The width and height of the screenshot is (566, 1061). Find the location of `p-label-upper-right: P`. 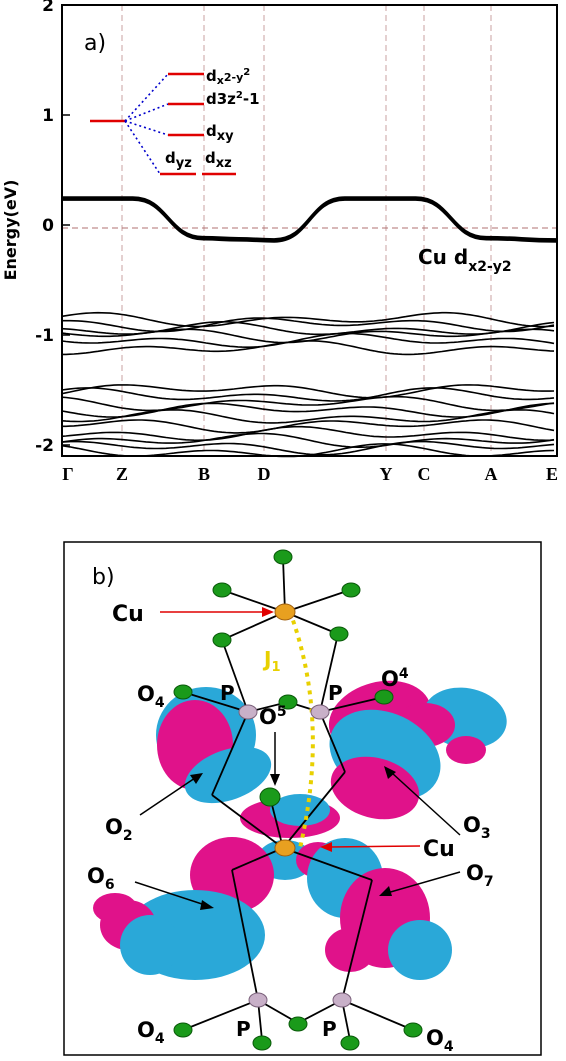

p-label-upper-right: P is located at coordinates (335, 693).